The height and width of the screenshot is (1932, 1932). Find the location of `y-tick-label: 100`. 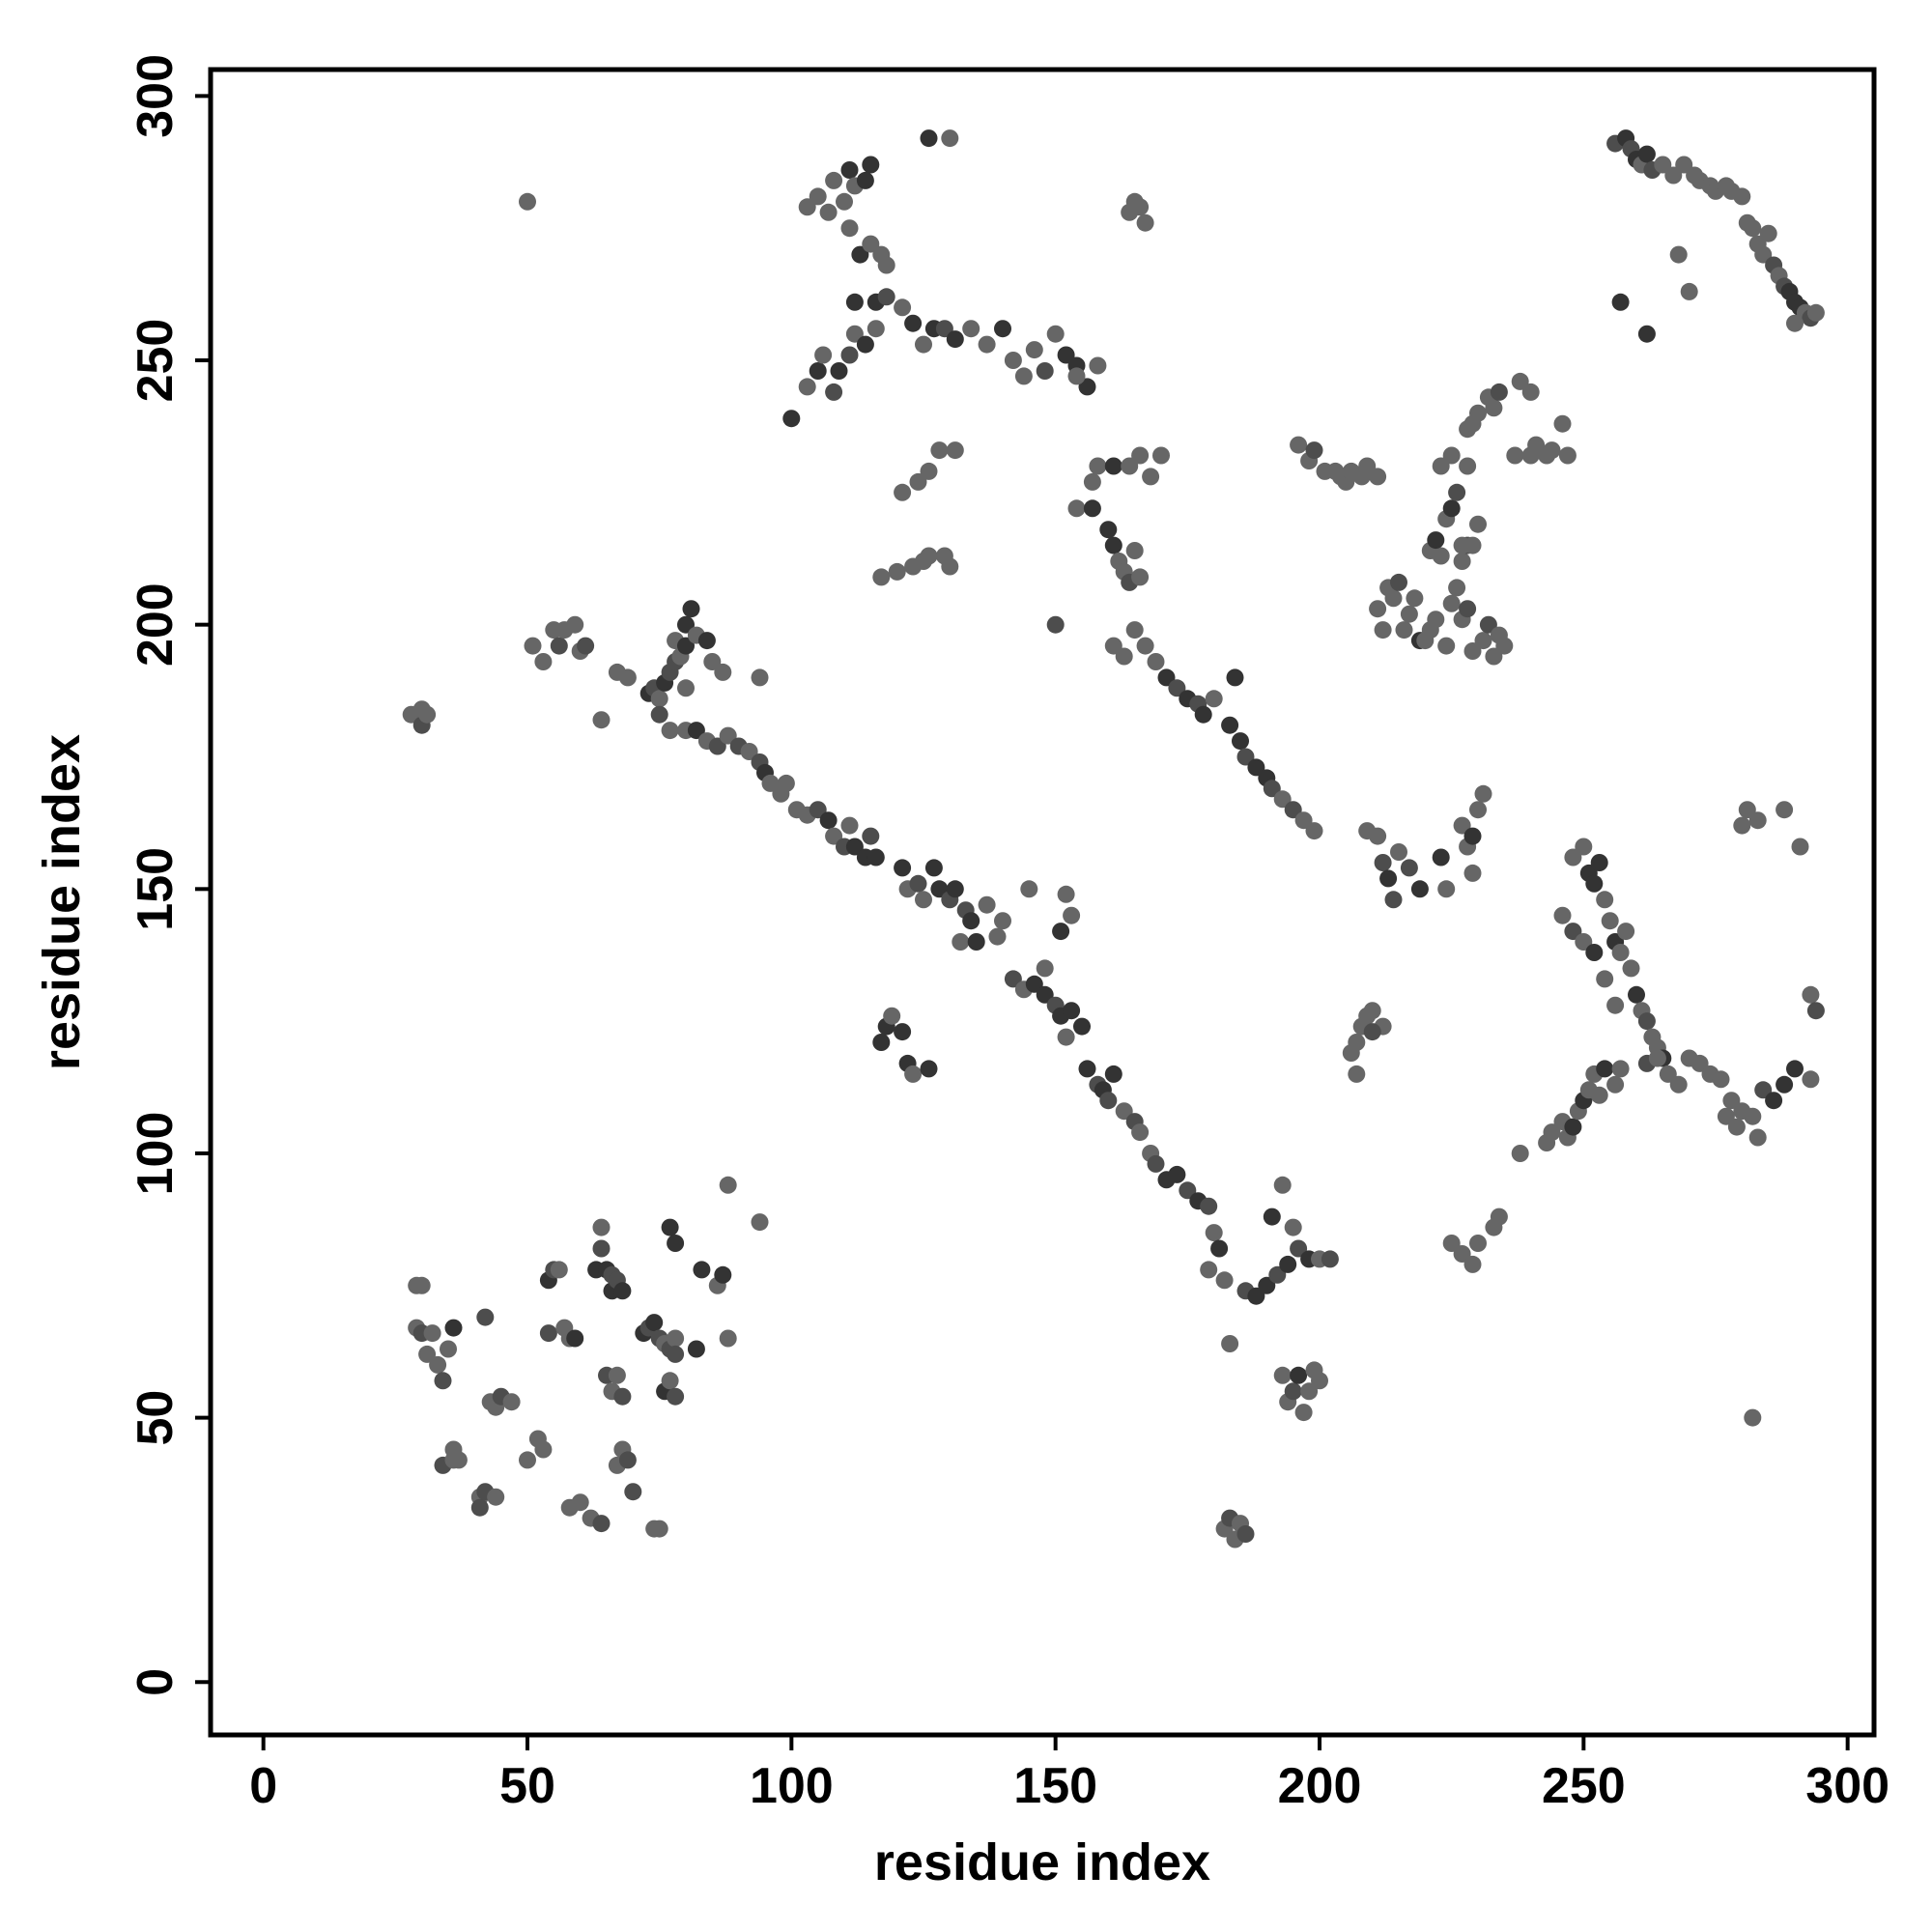

y-tick-label: 100 is located at coordinates (156, 1154).